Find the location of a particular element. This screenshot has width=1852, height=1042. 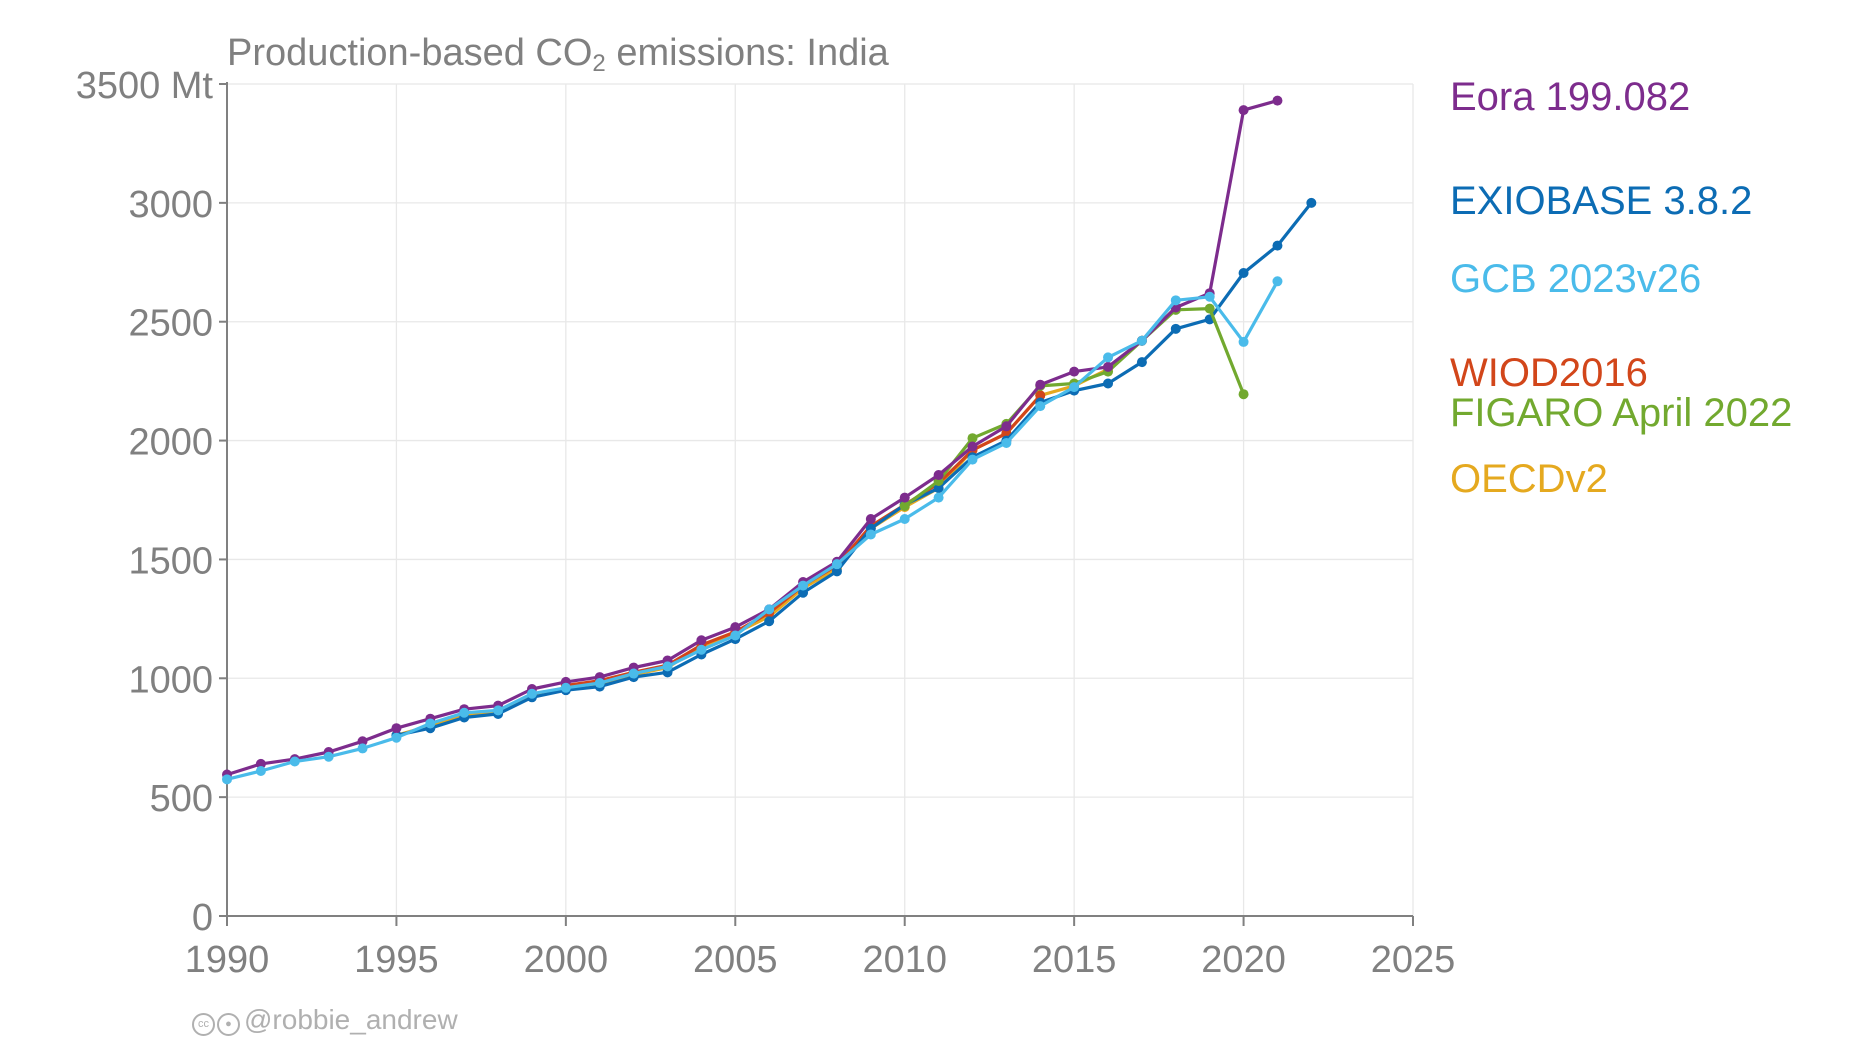

x-tick-label: 2000 is located at coordinates (566, 960).